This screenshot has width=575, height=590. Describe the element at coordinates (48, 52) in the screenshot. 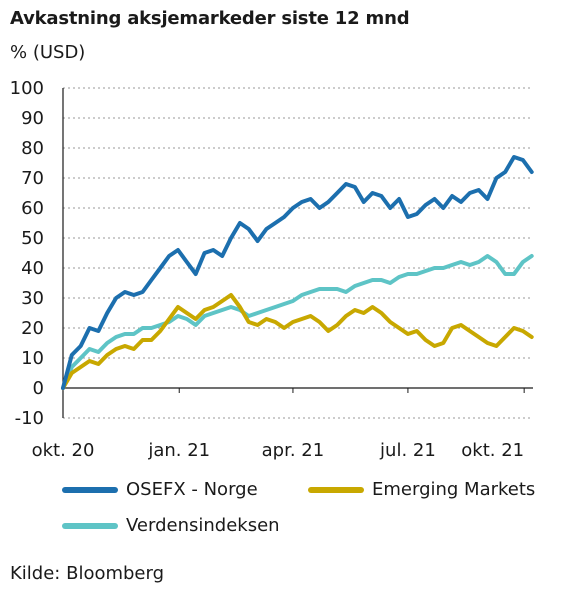

I see `y-axis-unit-label: % (USD)` at that location.